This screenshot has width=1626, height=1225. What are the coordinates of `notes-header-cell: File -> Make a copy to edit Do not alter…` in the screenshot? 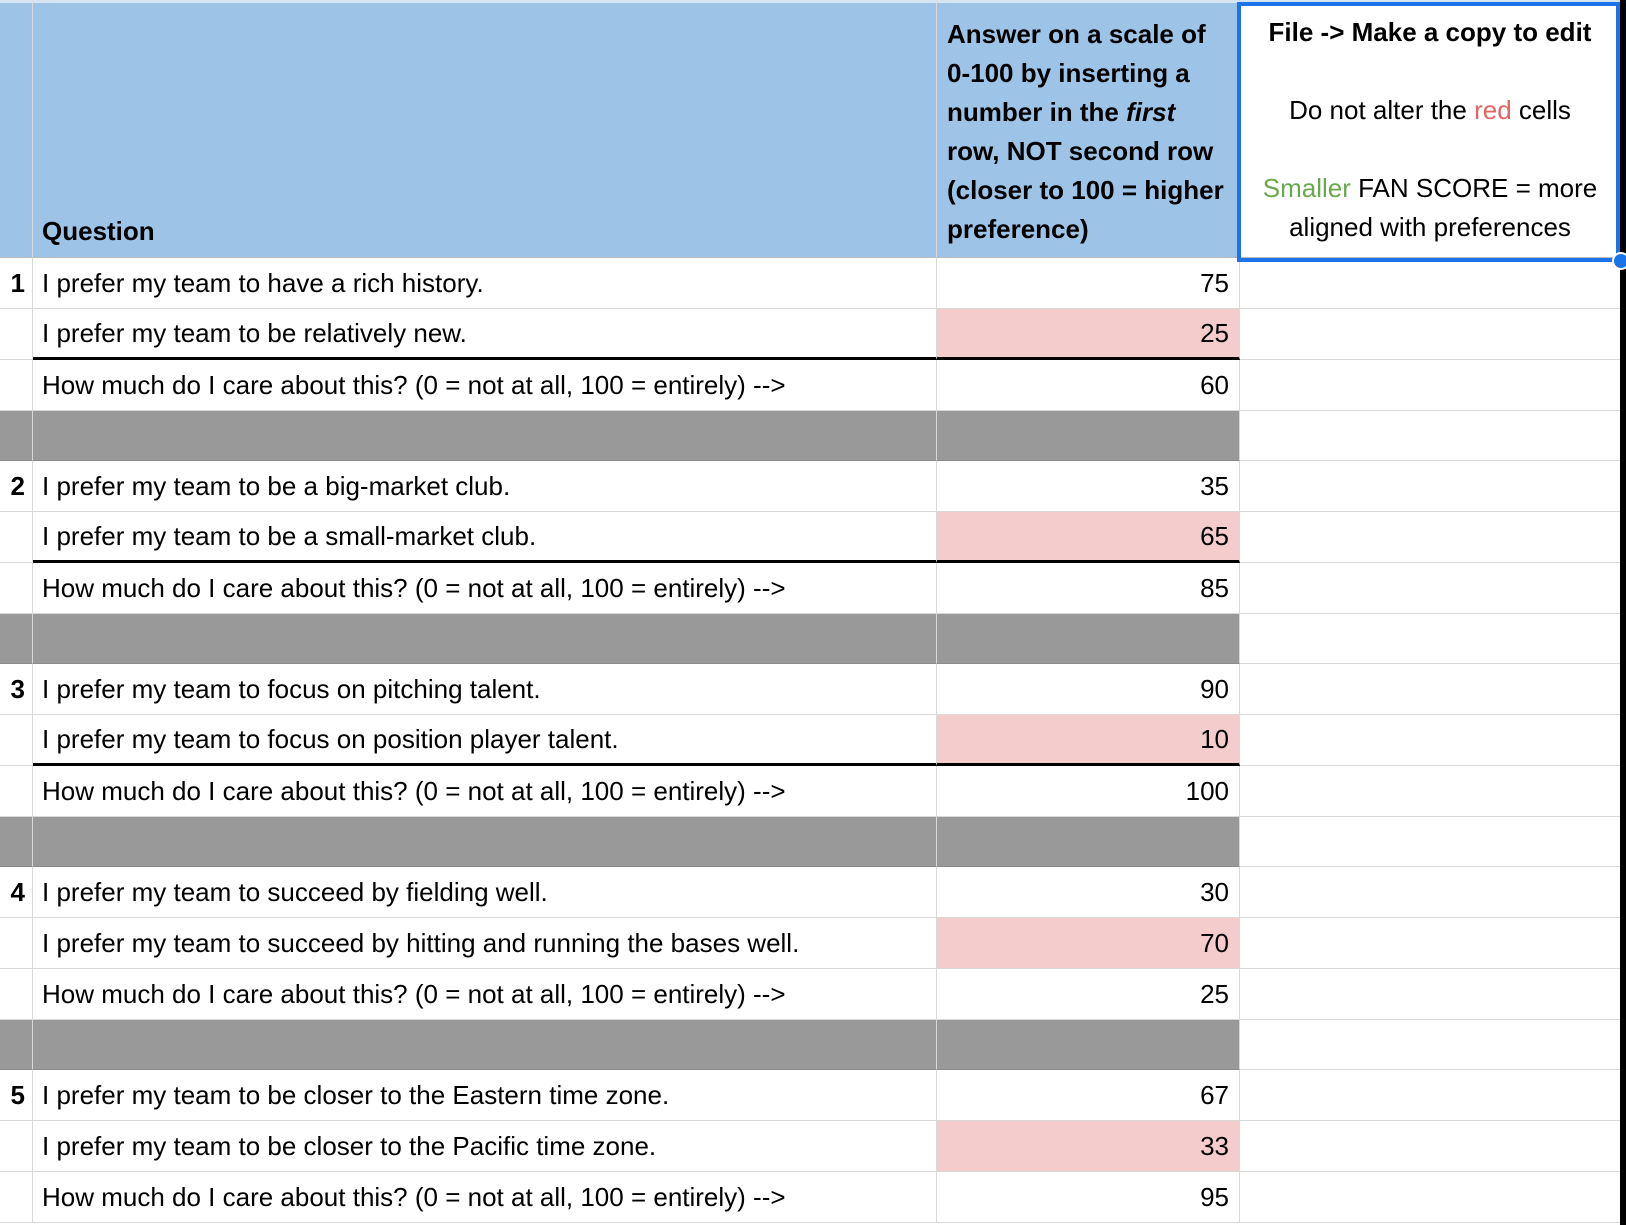 It's located at (1430, 129).